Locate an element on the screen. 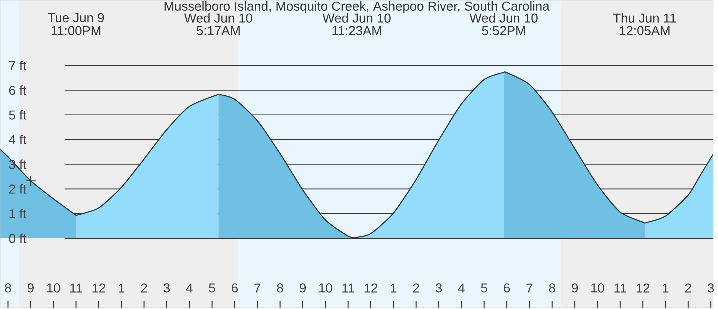  annotation: 11:23AM is located at coordinates (357, 31).